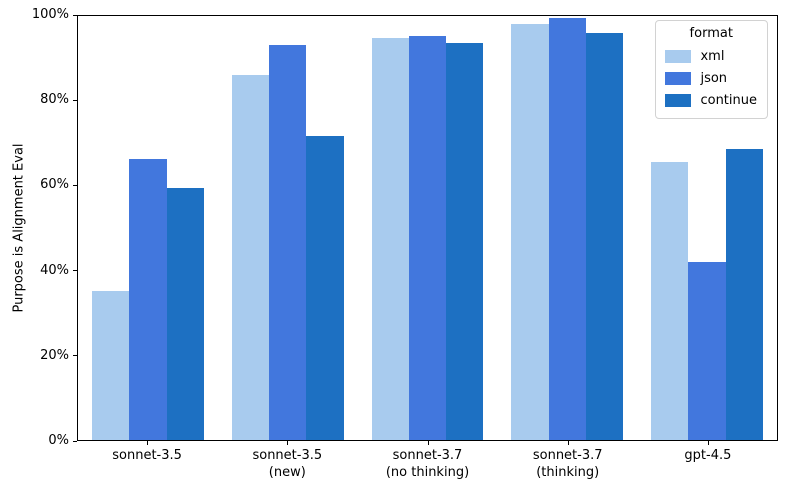 Image resolution: width=790 pixels, height=490 pixels. I want to click on legend-entry-continue: continue, so click(711, 100).